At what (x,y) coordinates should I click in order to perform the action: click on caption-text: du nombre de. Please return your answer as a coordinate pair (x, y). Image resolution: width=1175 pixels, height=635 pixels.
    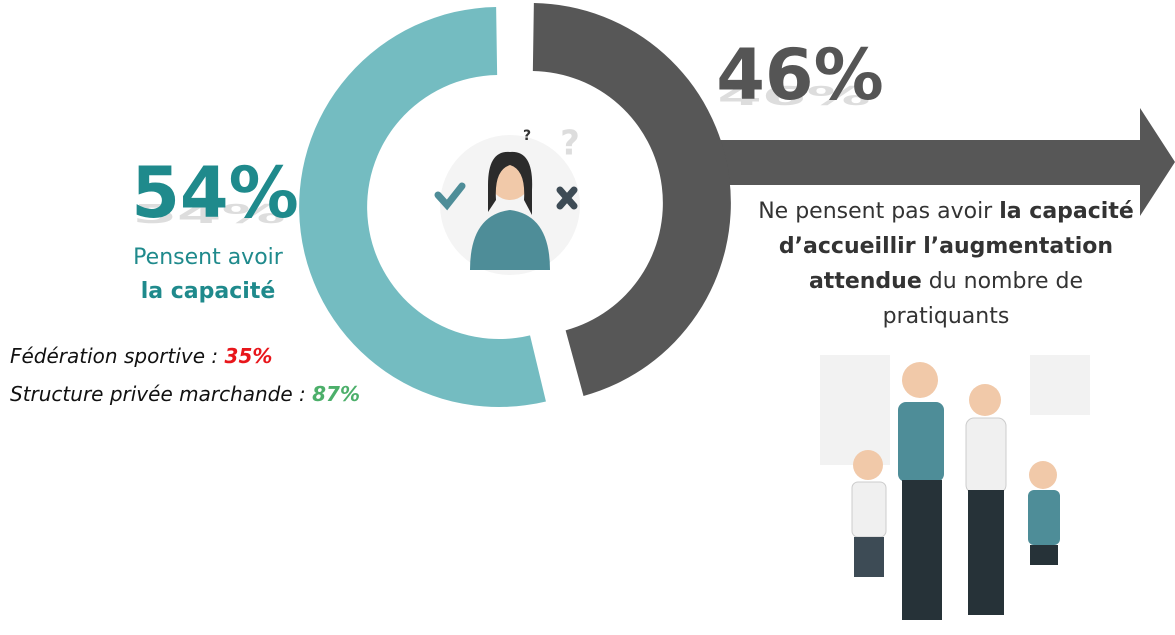
    Looking at the image, I should click on (1002, 281).